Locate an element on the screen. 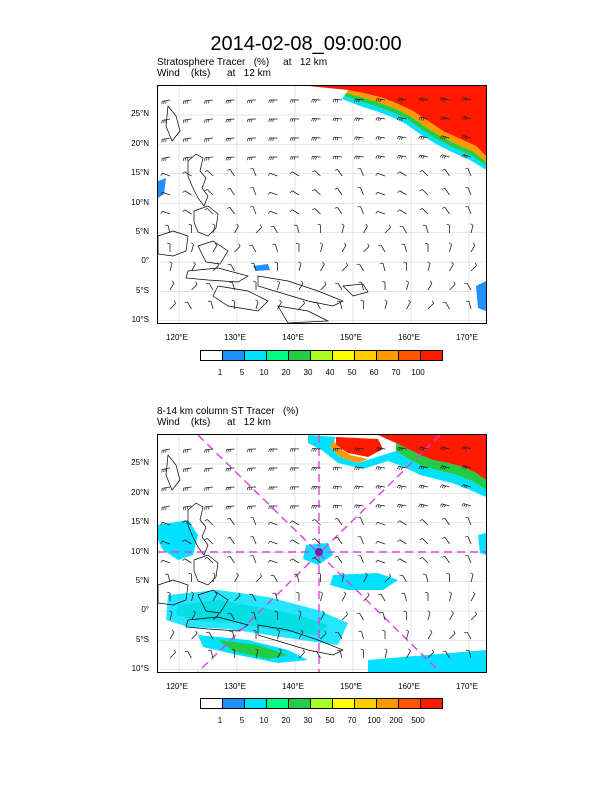  bottom-tracer-red-patch is located at coordinates (359, 447).